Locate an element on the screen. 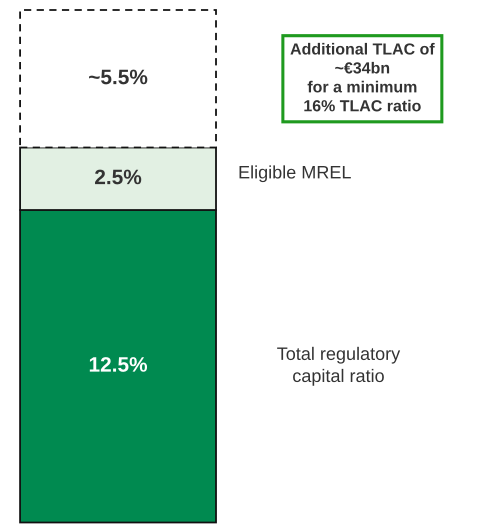  data-label: 2.5% is located at coordinates (118, 177).